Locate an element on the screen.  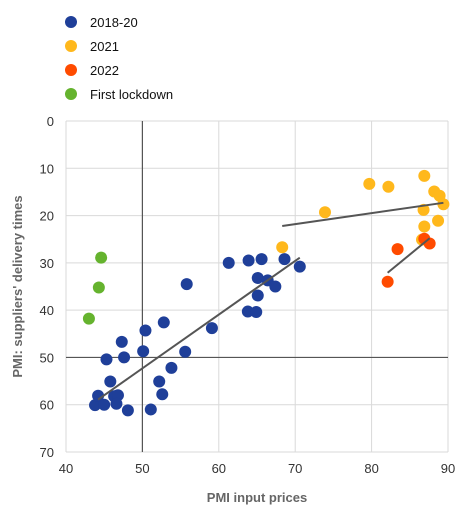
legend: 2018-20 2021 2022 First lockdown is located at coordinates (119, 58).